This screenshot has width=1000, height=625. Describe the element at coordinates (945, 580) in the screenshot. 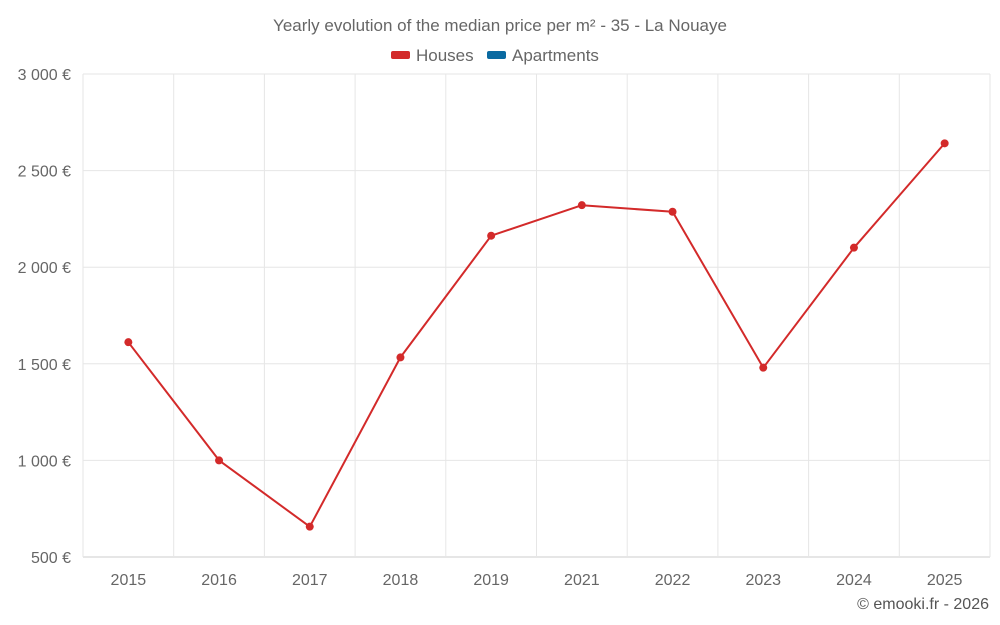

I see `x-tick-label: 2025` at that location.